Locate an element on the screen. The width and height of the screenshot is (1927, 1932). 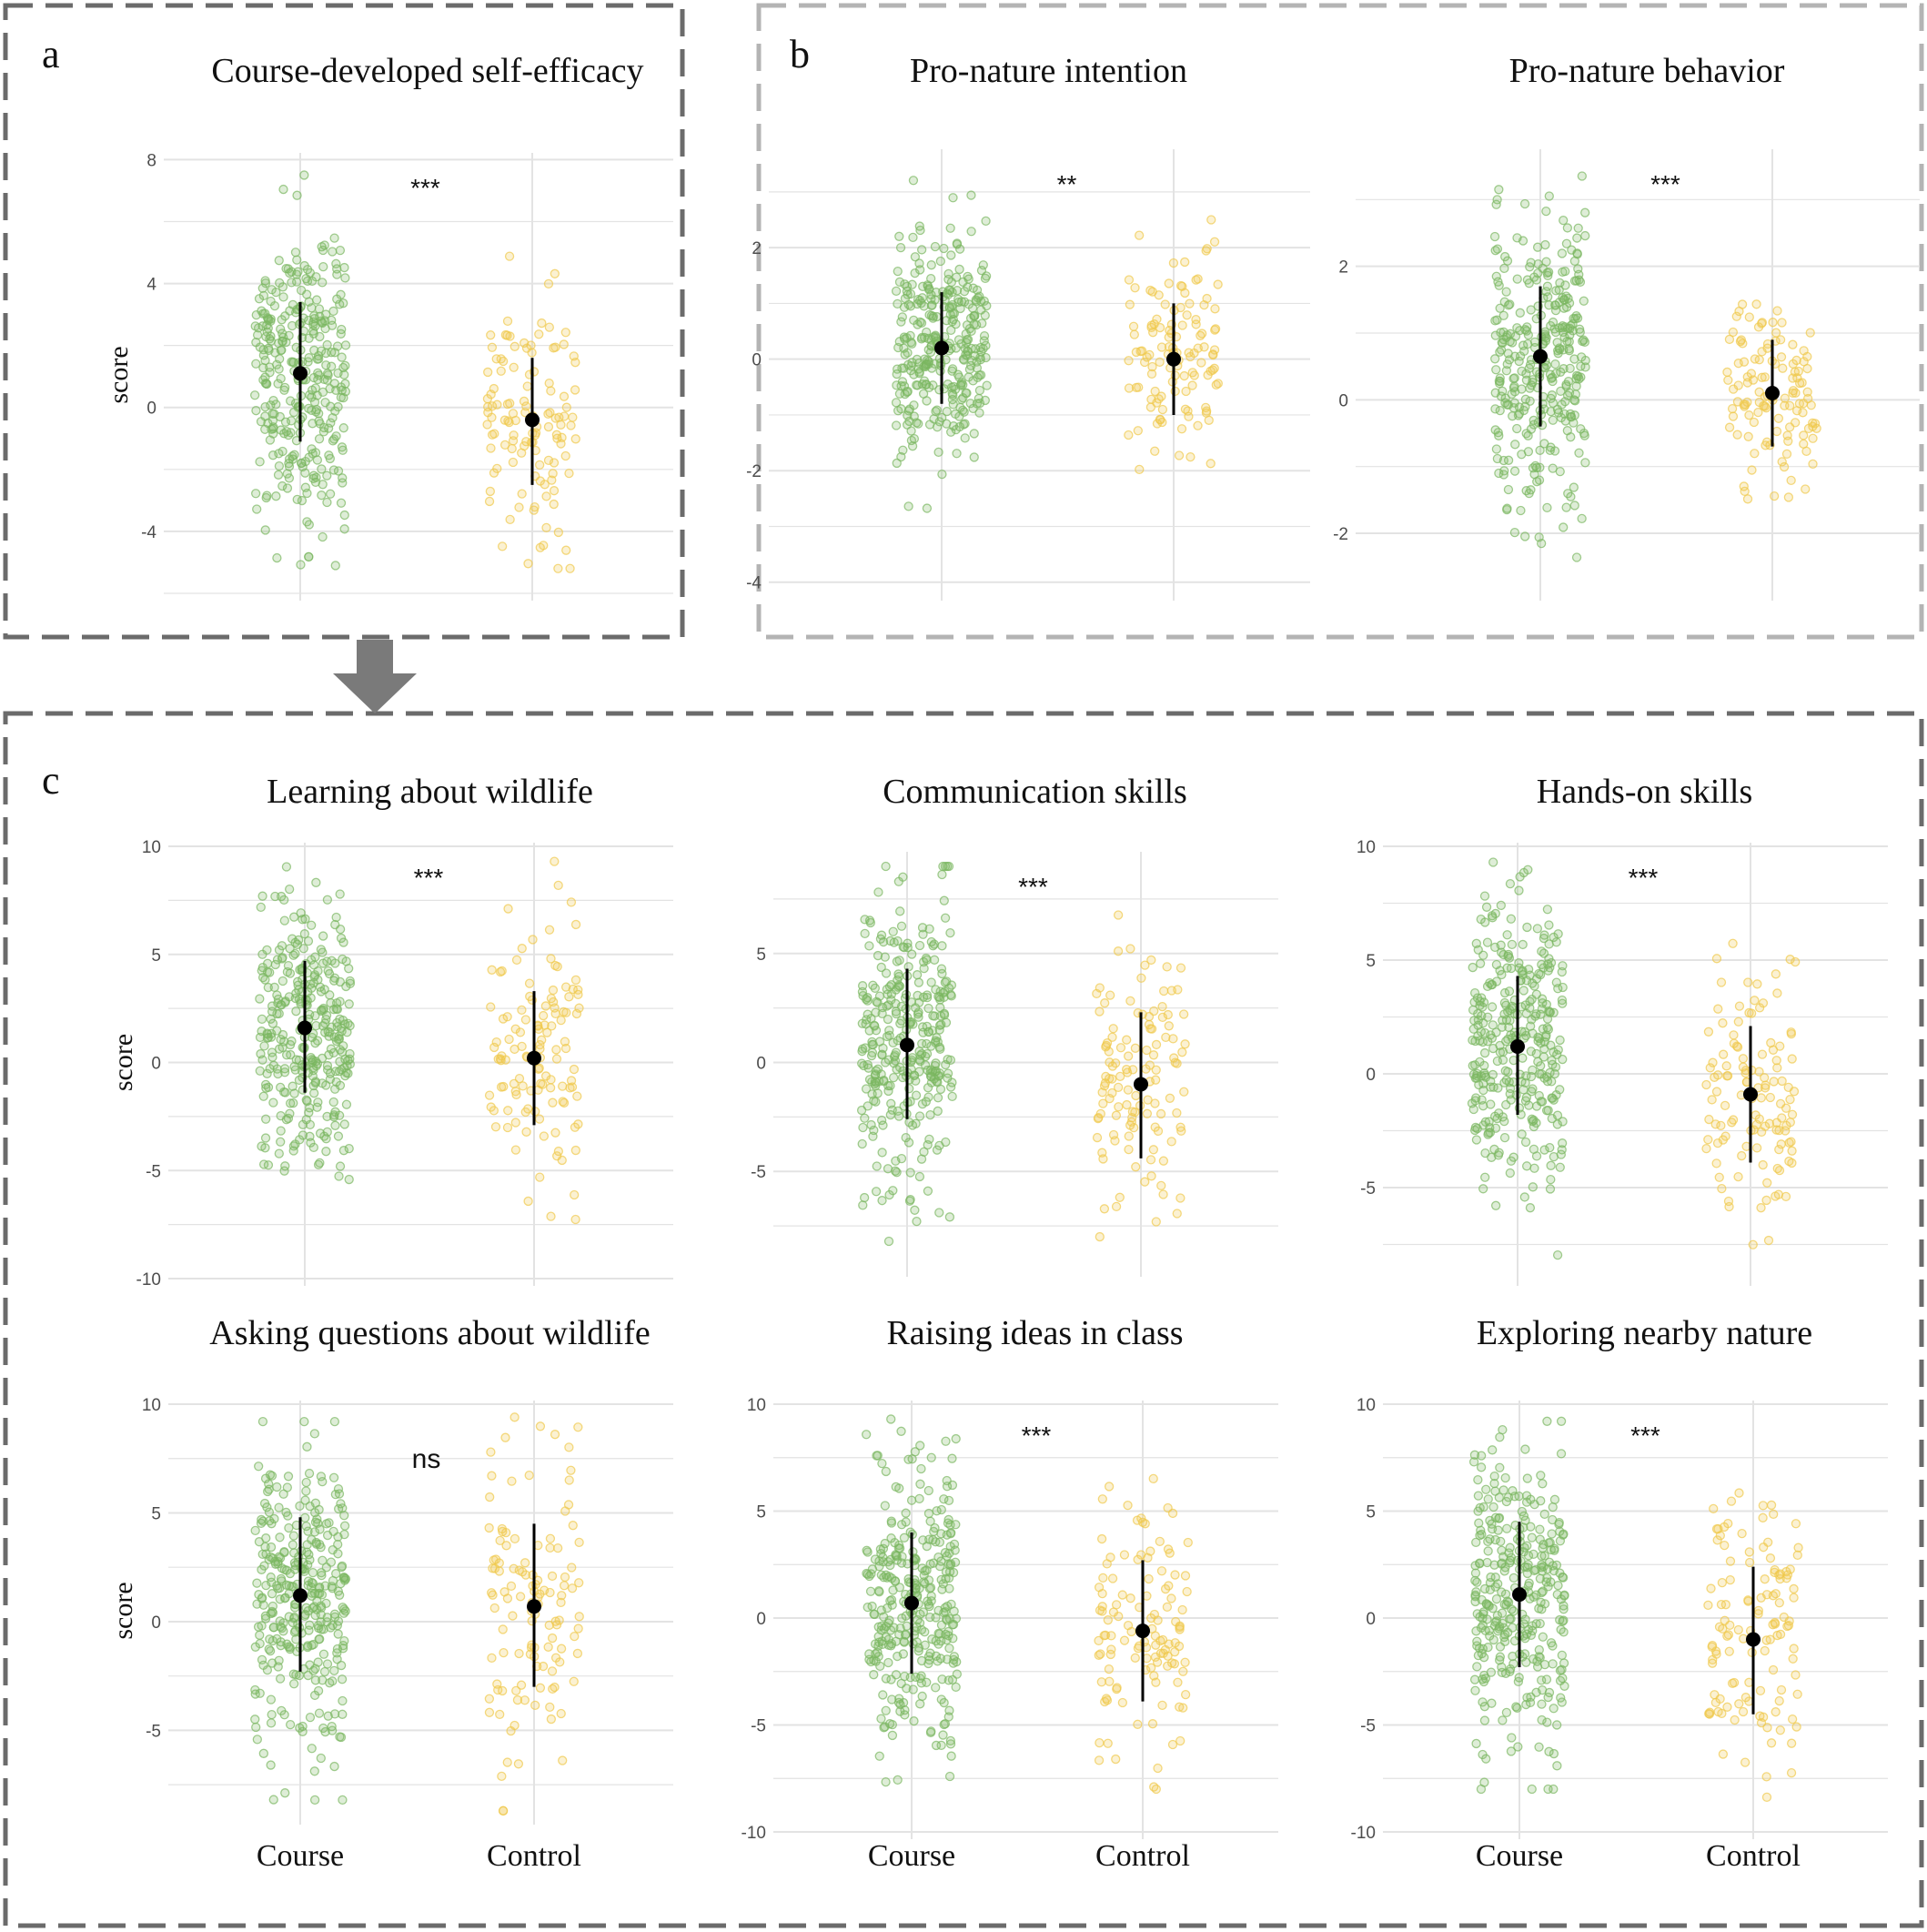
chart-title: Learning about wildlife is located at coordinates (430, 792).